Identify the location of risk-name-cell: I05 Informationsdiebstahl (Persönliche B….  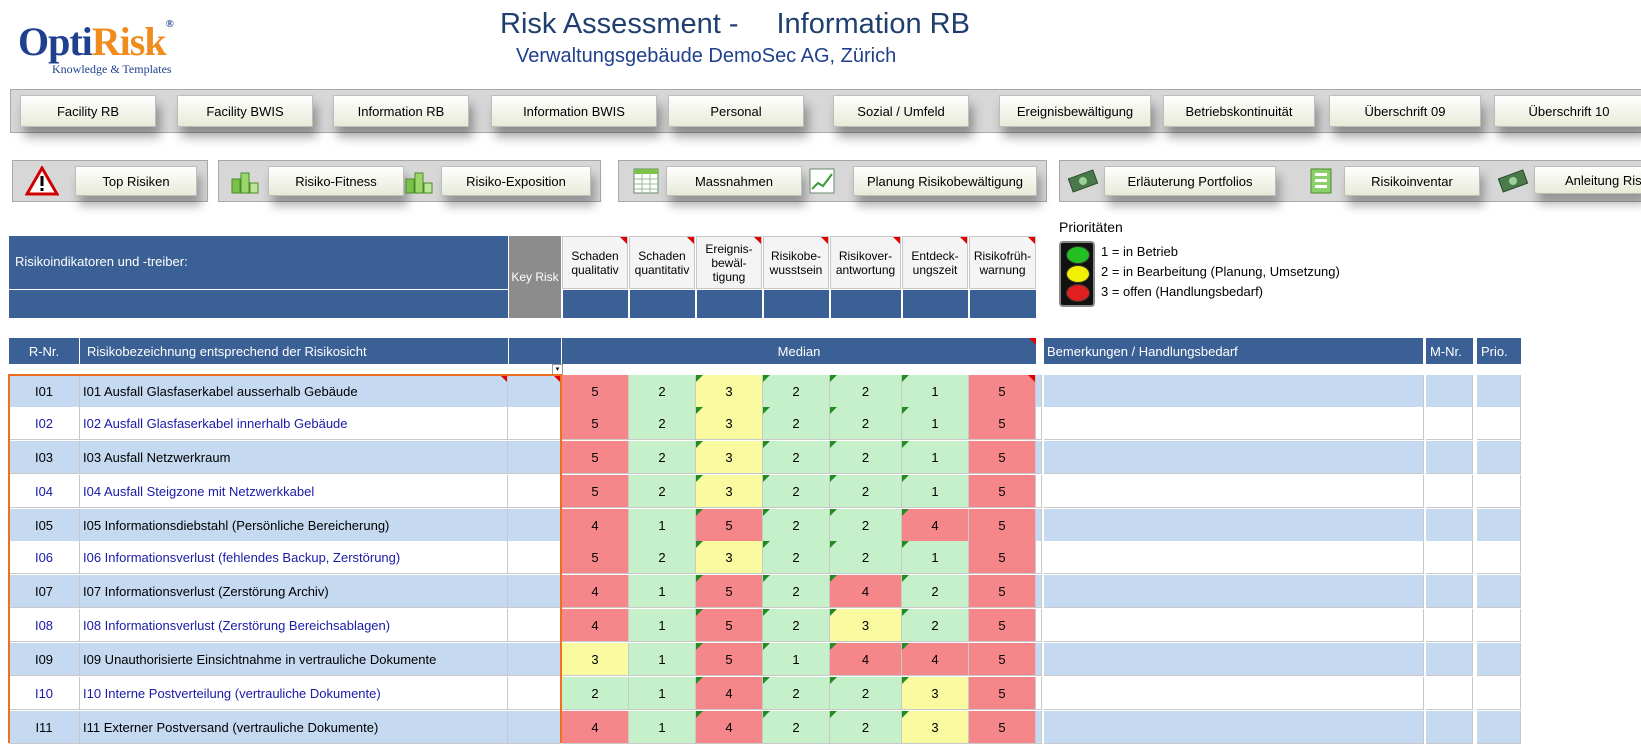
(294, 525).